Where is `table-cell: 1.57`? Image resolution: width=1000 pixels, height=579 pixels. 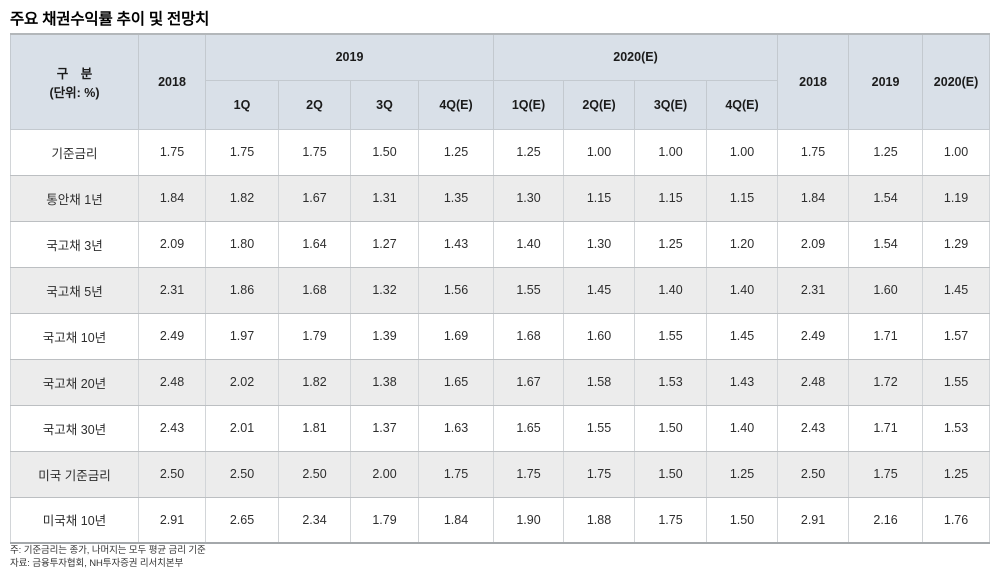
table-cell: 1.57 is located at coordinates (956, 336).